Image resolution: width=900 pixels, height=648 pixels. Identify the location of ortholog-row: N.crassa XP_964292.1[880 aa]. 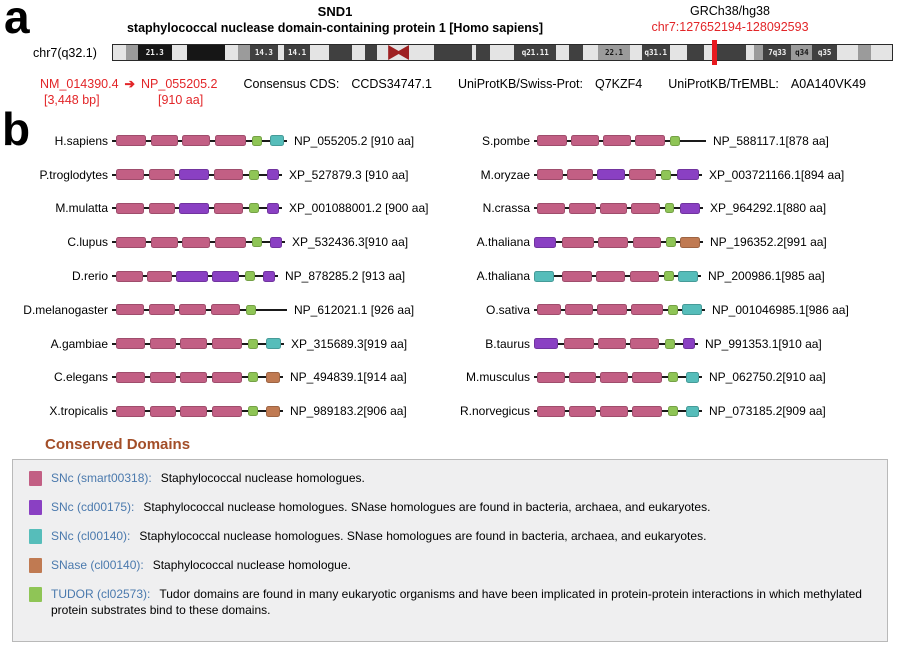
(640, 209).